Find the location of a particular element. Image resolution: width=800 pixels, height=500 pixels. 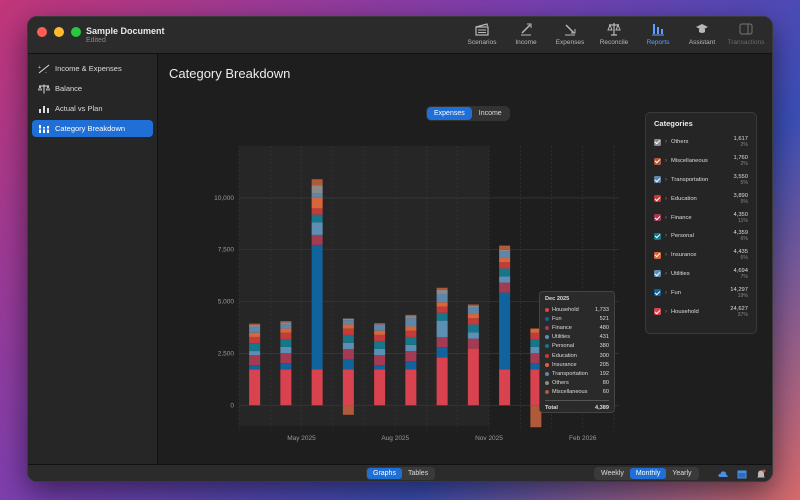

category-row: › Insurance 4,435 6% is located at coordinates (701, 255).